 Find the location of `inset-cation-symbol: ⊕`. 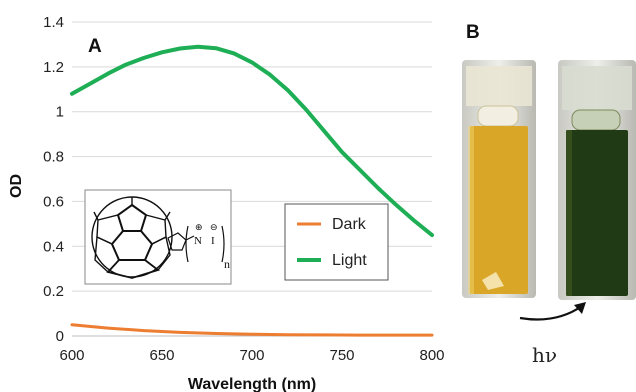

inset-cation-symbol: ⊕ is located at coordinates (199, 228).